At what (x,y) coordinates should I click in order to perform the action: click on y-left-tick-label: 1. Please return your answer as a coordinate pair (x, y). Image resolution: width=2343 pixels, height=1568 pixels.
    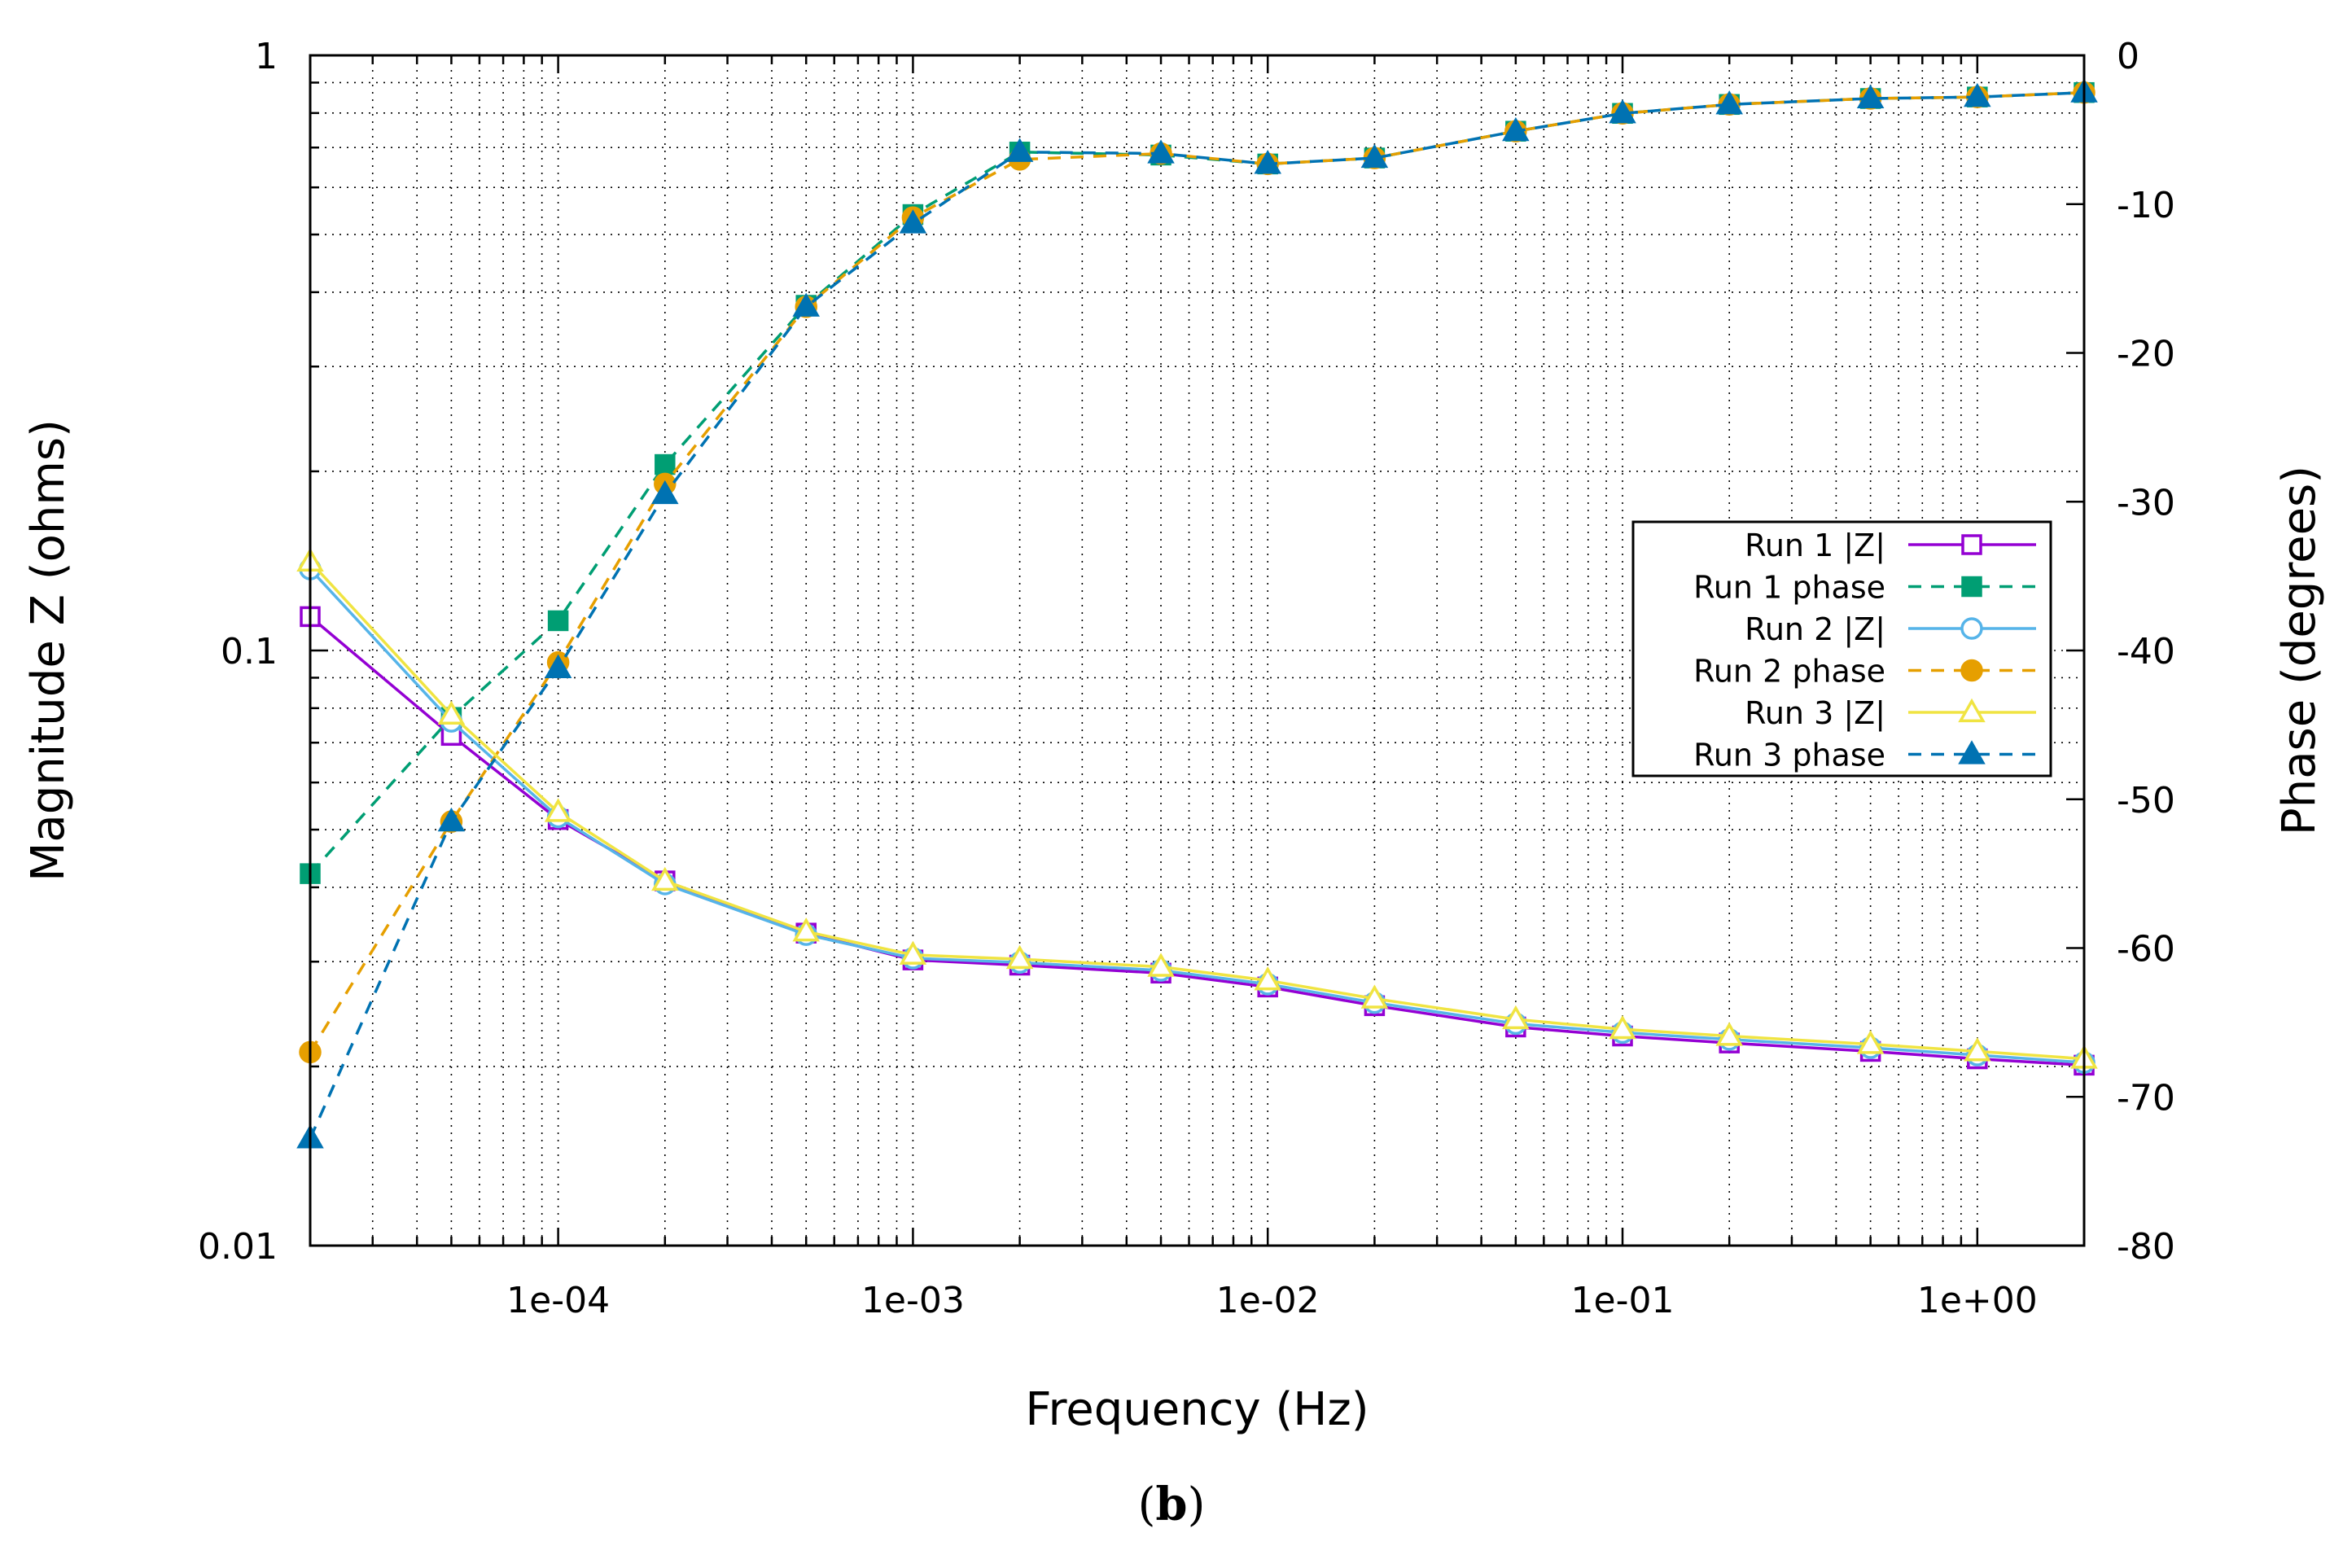
    Looking at the image, I should click on (266, 57).